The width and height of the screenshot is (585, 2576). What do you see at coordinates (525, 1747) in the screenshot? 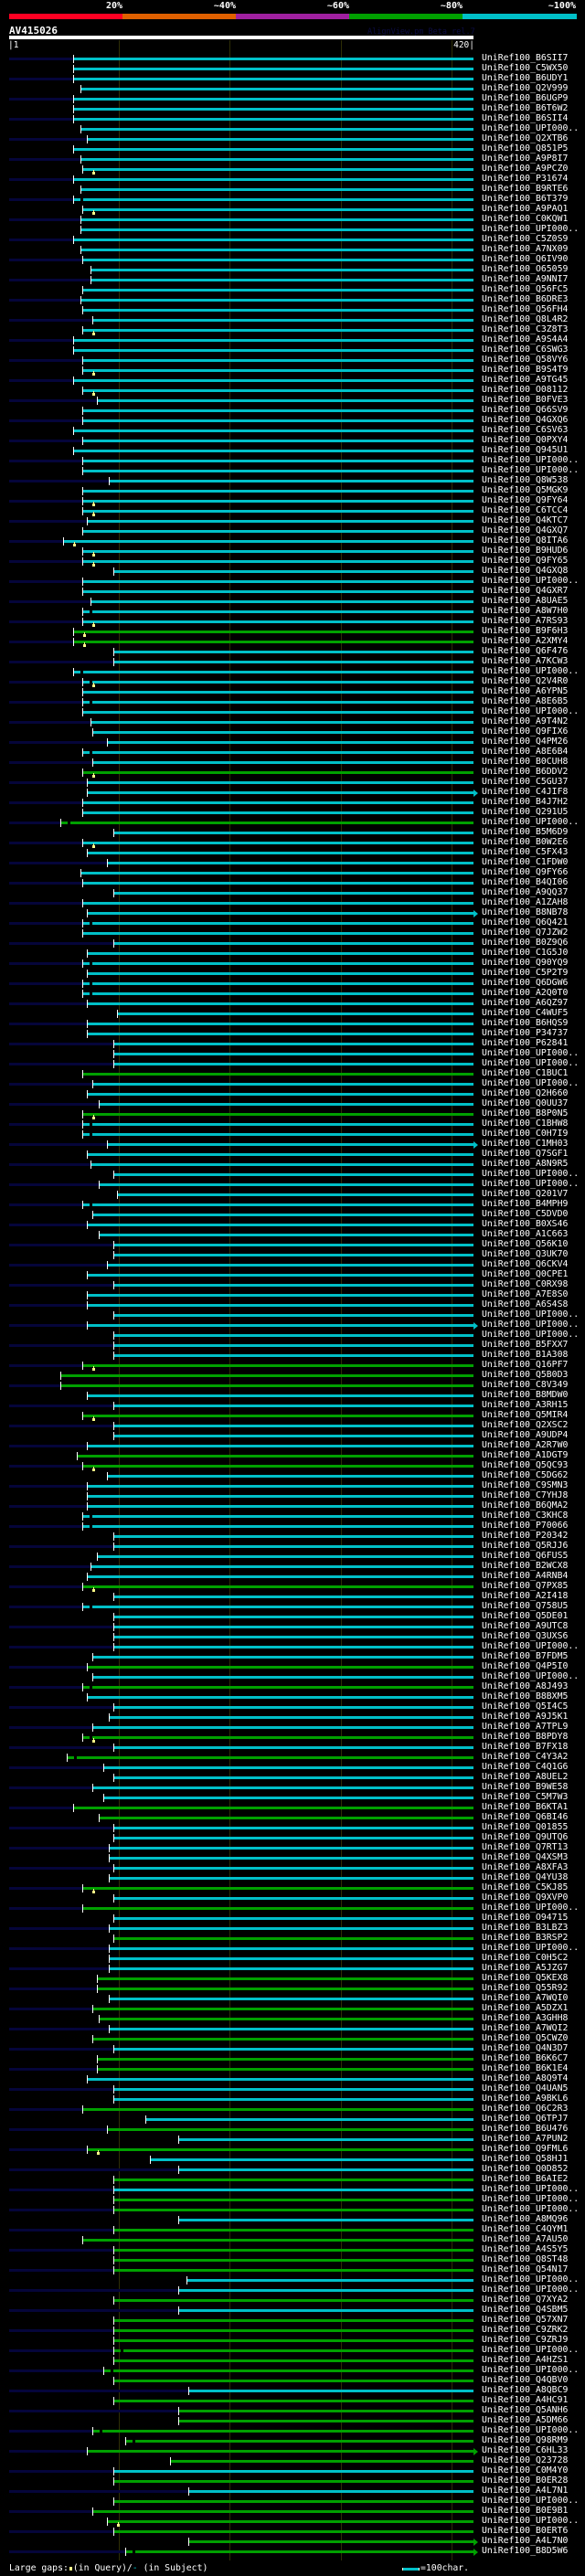
I see `hit-label: UniRef100_B7FX18` at bounding box center [525, 1747].